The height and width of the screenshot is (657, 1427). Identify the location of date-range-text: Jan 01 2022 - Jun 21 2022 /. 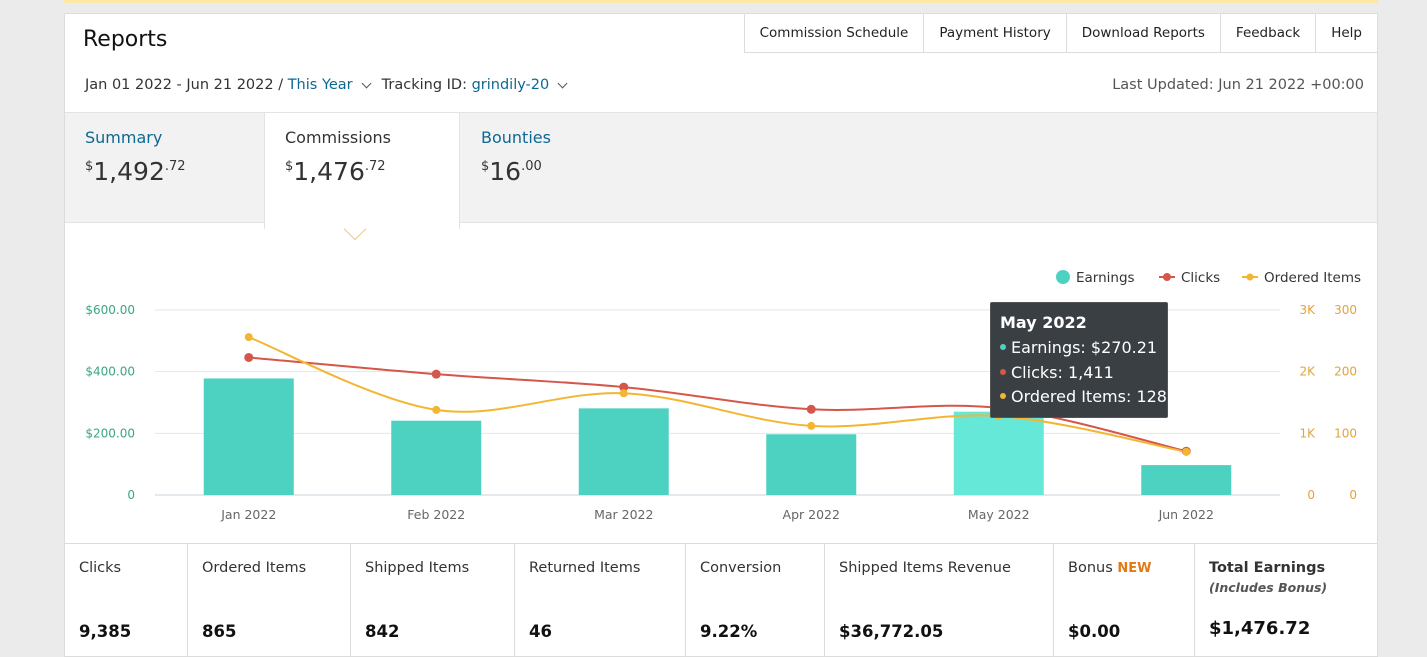
(186, 85).